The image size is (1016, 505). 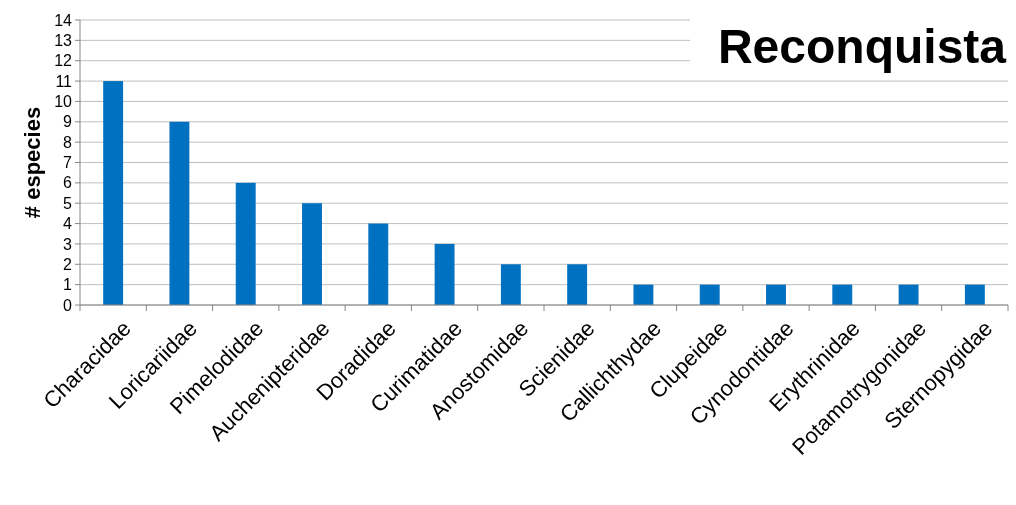 I want to click on y-tick-label: 7, so click(x=68, y=163).